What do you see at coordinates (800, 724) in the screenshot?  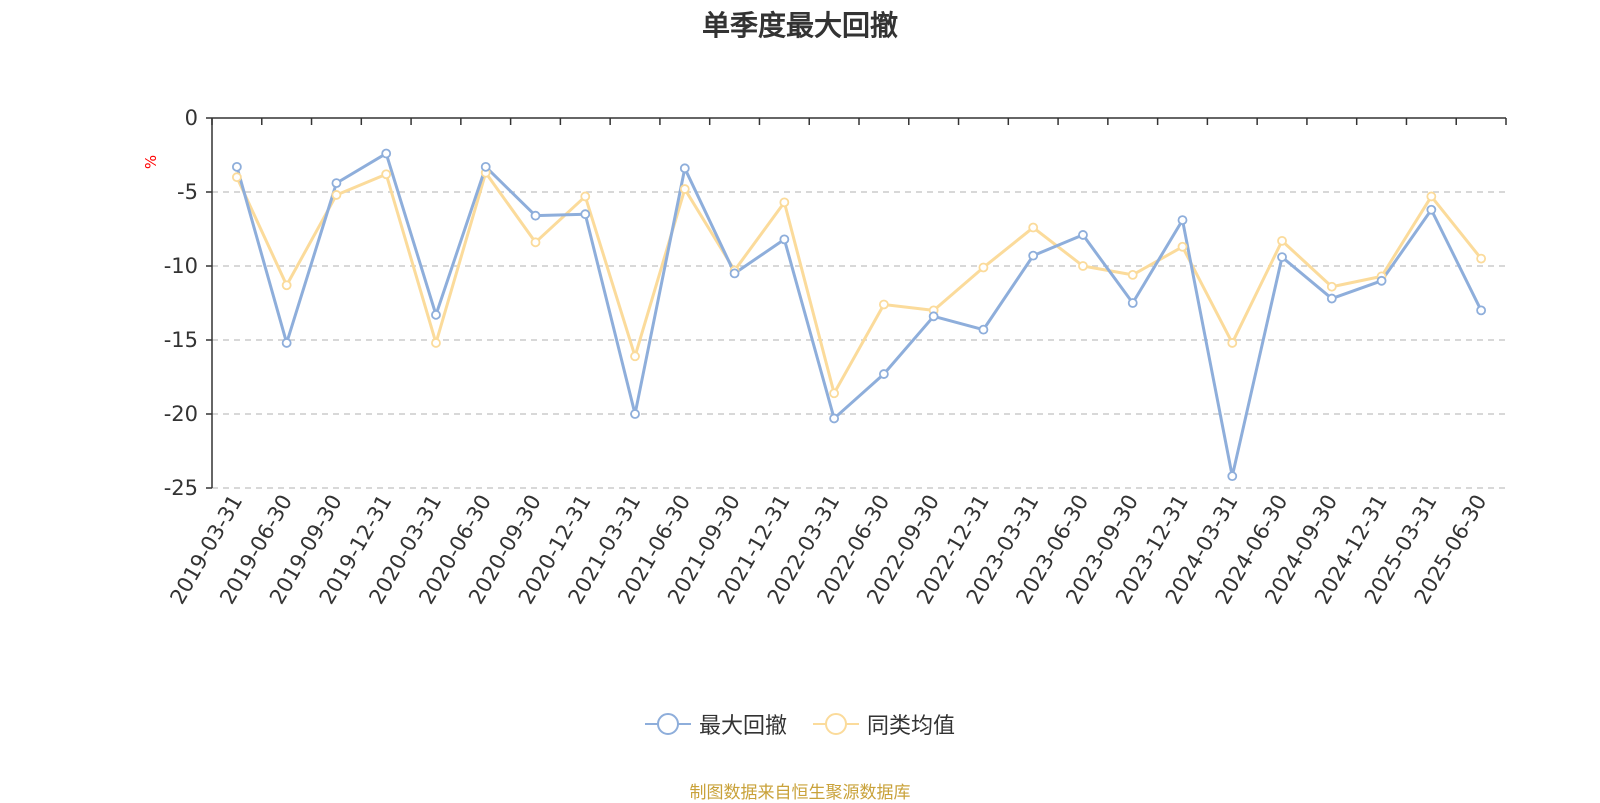 I see `legend: 最大回撤 同类均值` at bounding box center [800, 724].